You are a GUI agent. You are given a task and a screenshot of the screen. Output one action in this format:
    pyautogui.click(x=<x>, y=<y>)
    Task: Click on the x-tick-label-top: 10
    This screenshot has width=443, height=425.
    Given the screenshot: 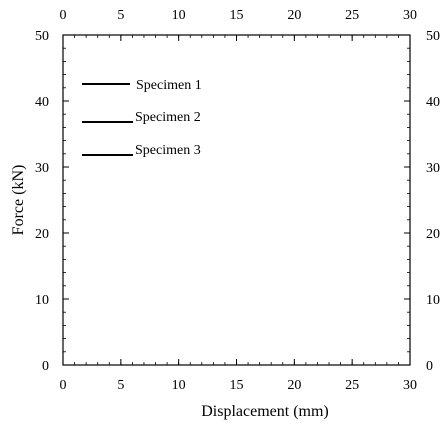 What is the action you would take?
    pyautogui.click(x=179, y=15)
    